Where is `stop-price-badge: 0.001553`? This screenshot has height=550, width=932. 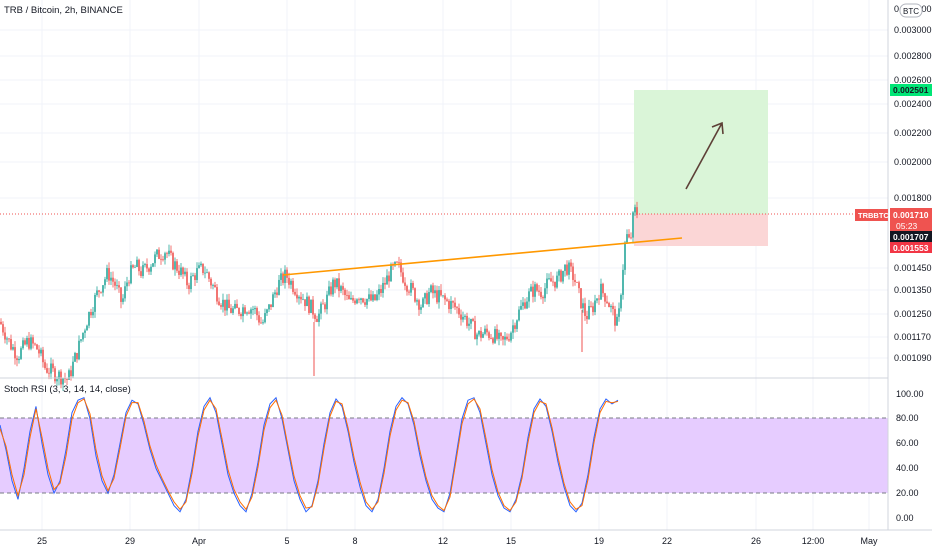 stop-price-badge: 0.001553 is located at coordinates (911, 247).